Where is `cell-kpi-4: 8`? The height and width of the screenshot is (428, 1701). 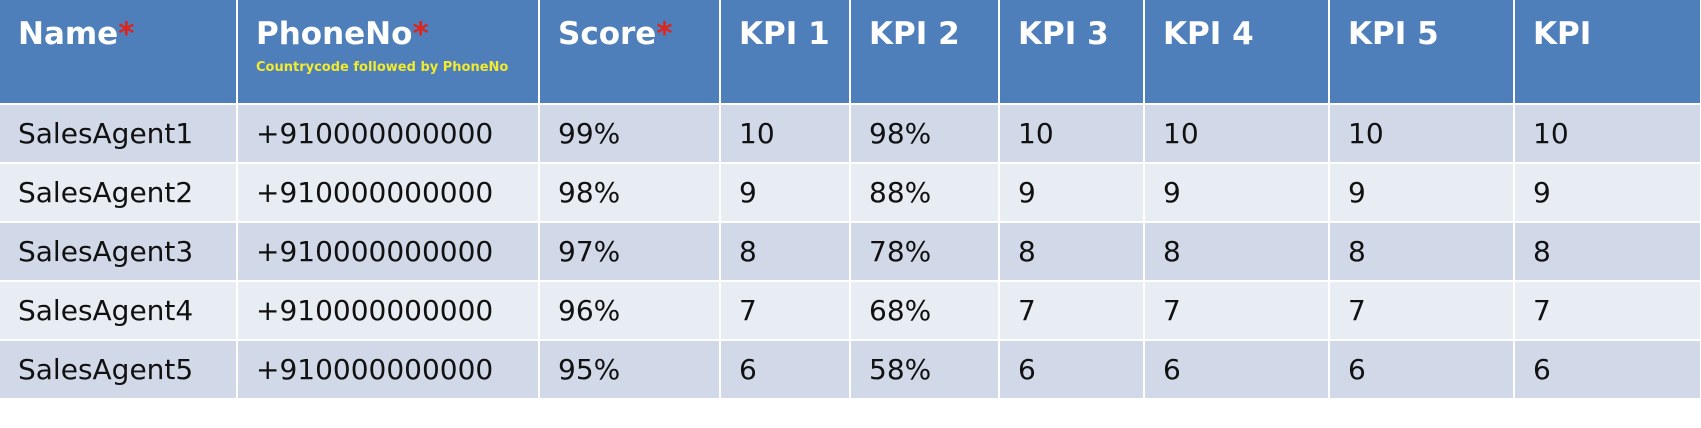
cell-kpi-4: 8 is located at coordinates (1237, 252).